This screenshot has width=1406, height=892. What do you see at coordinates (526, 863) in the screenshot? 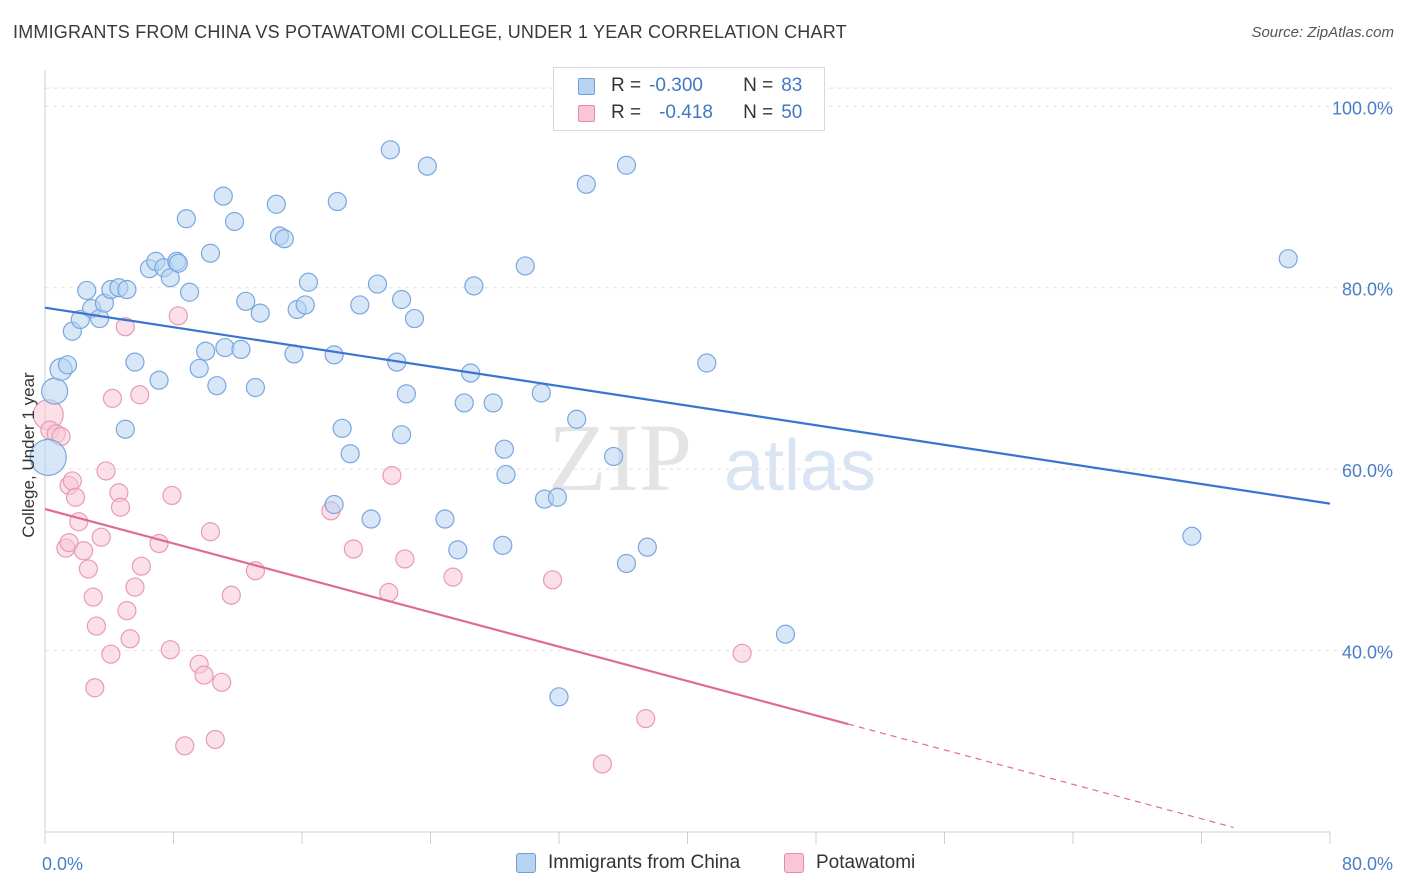
I see `series-swatch-china` at bounding box center [526, 863].